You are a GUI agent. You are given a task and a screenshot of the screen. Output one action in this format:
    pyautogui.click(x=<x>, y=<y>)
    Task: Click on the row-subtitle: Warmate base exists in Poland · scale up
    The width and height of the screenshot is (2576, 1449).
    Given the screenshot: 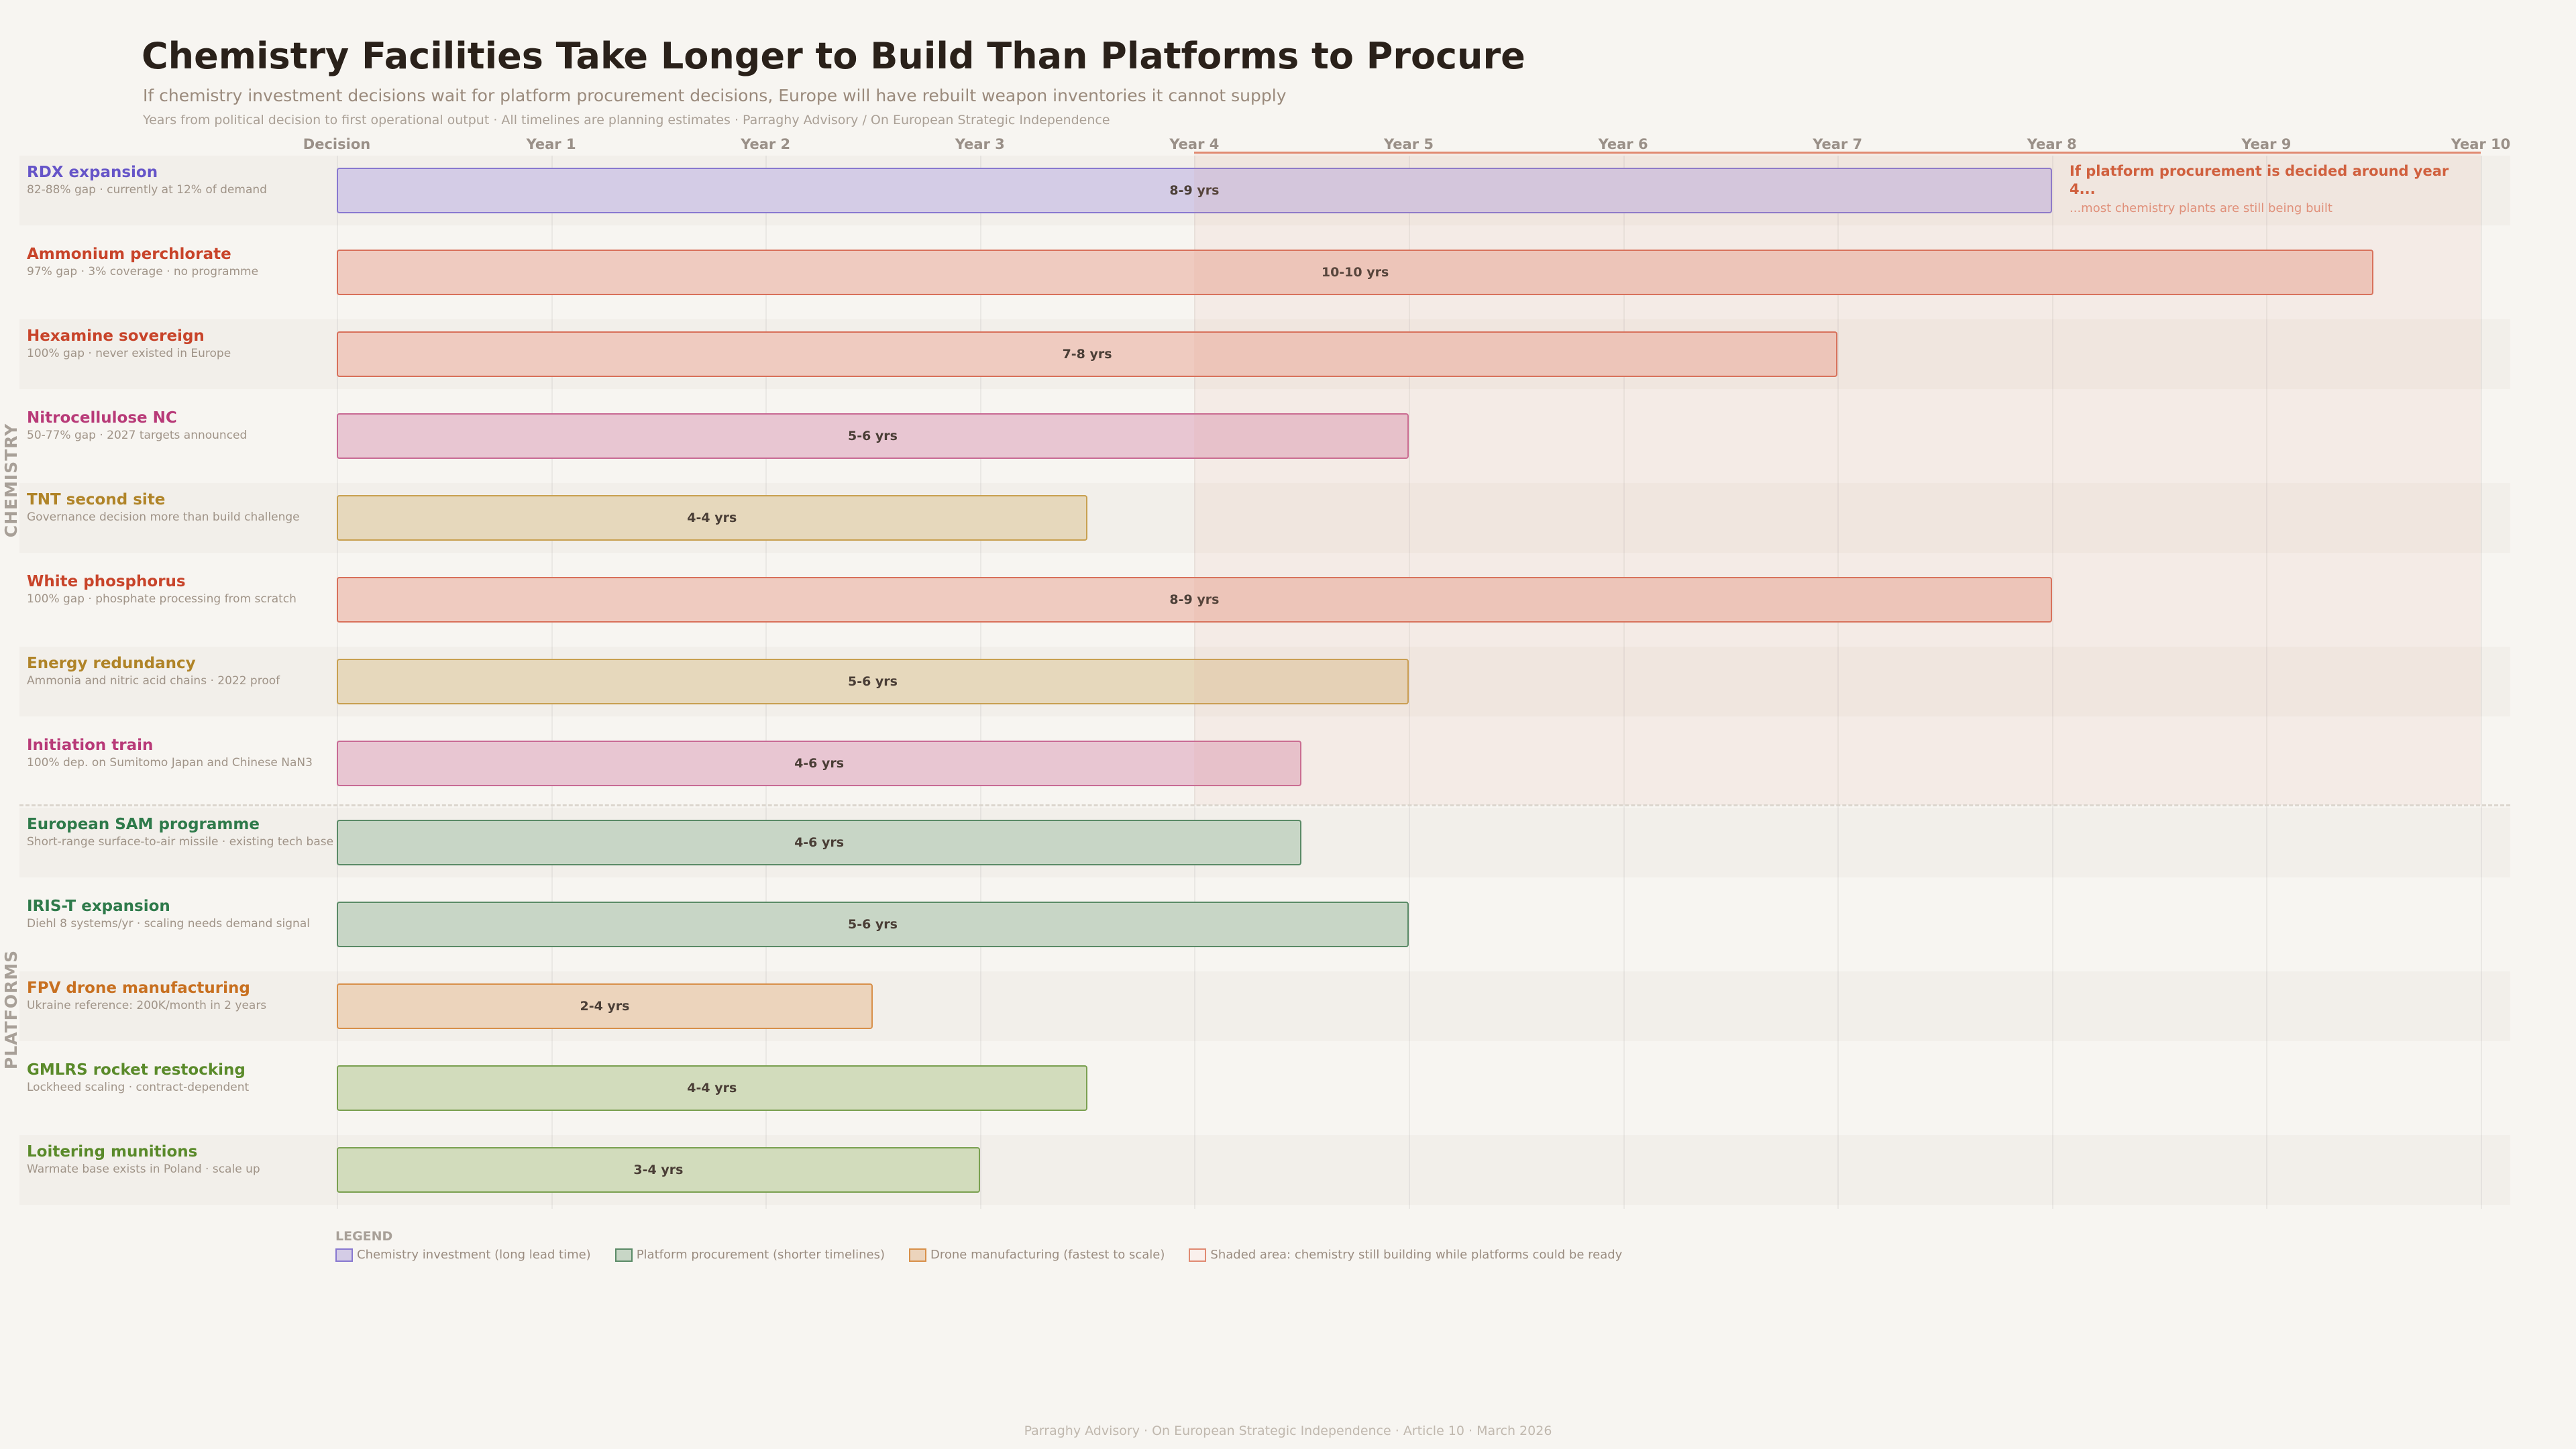 What is the action you would take?
    pyautogui.click(x=143, y=1169)
    